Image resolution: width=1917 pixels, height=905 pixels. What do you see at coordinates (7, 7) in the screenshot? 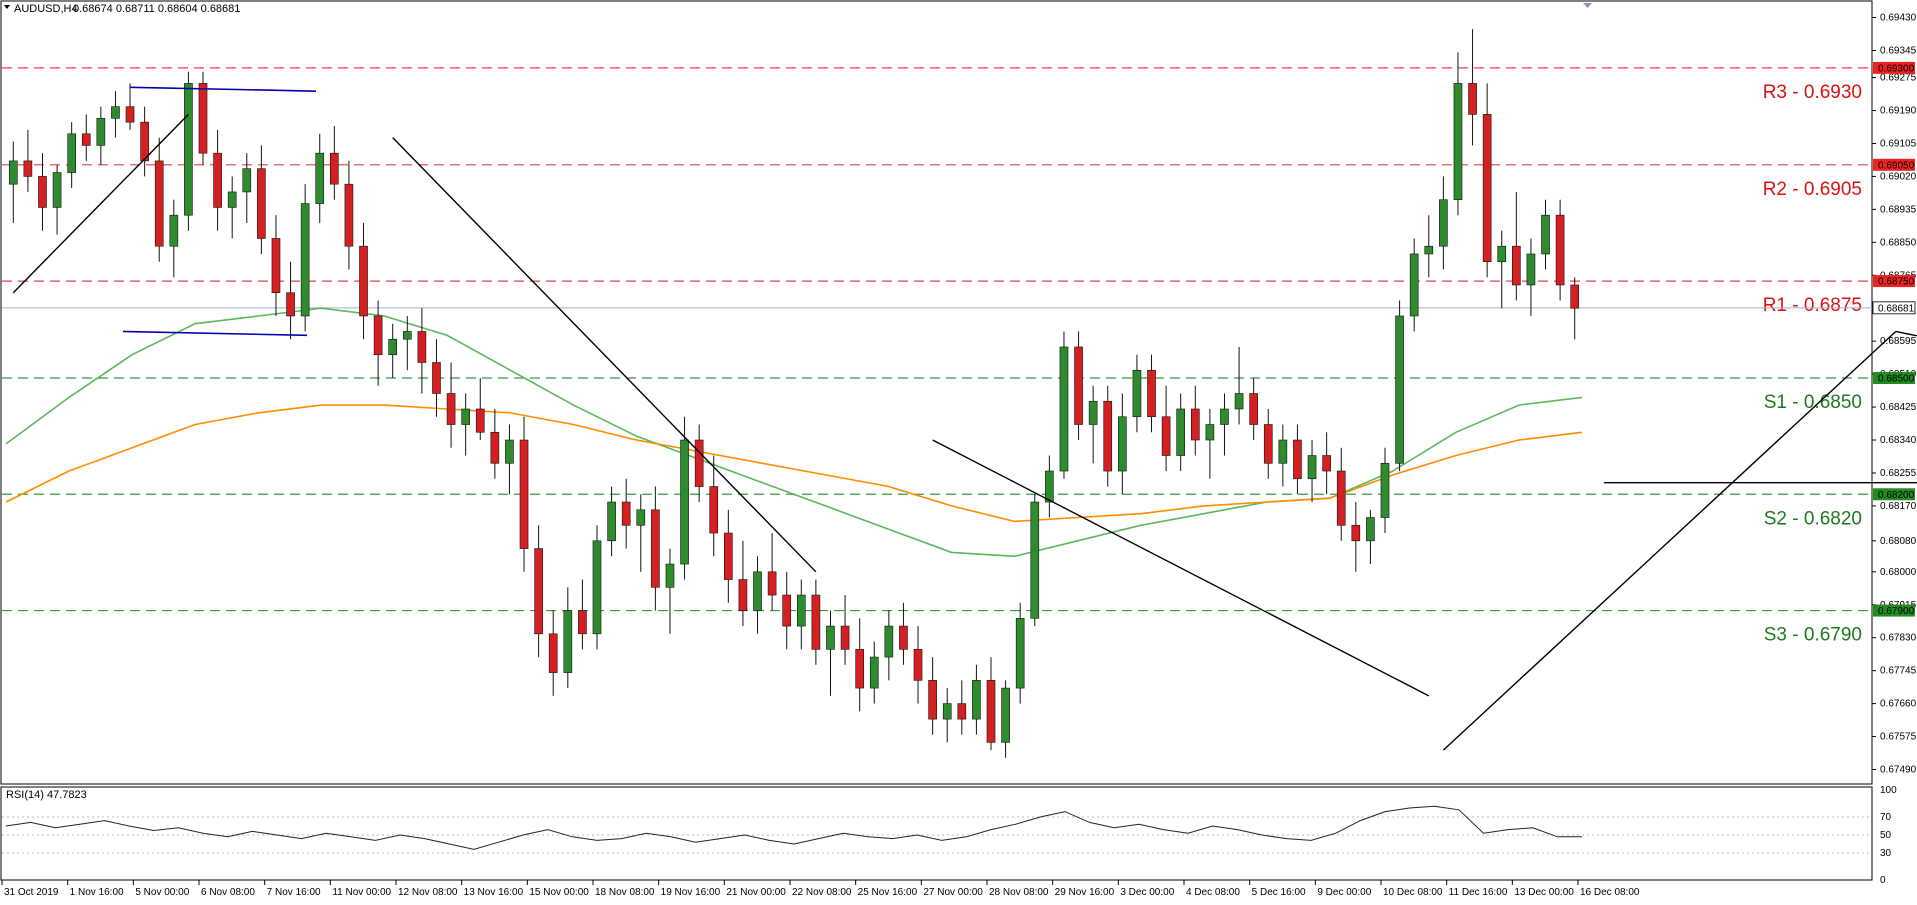
I see `collapse-triangle-icon` at bounding box center [7, 7].